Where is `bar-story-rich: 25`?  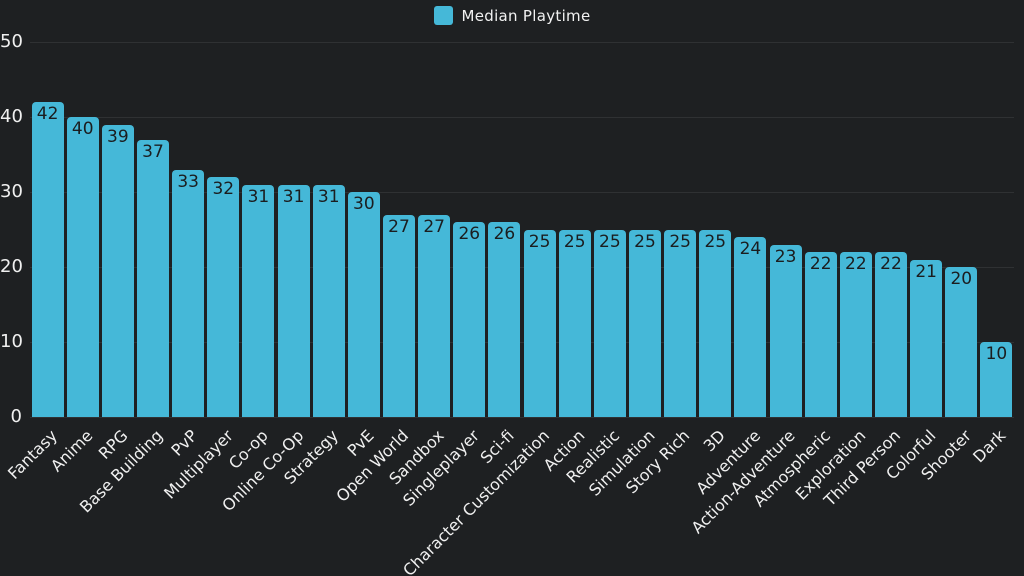 bar-story-rich: 25 is located at coordinates (680, 323).